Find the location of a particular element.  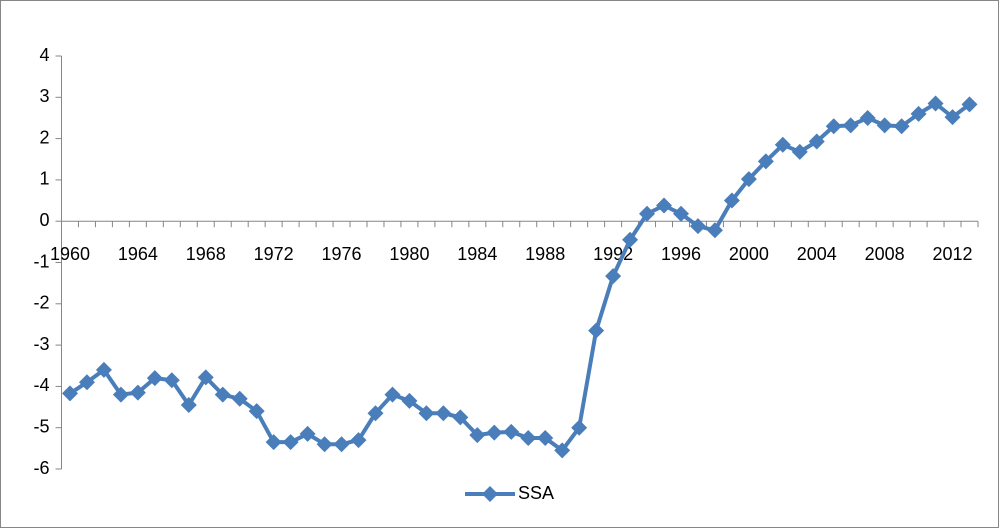

y-tick-label: -4 is located at coordinates (41, 385).